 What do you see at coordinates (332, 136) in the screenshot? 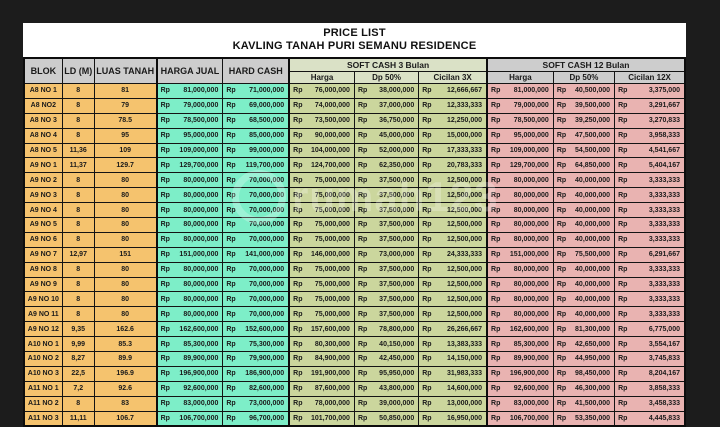
I see `amount-value: 90,000,000` at bounding box center [332, 136].